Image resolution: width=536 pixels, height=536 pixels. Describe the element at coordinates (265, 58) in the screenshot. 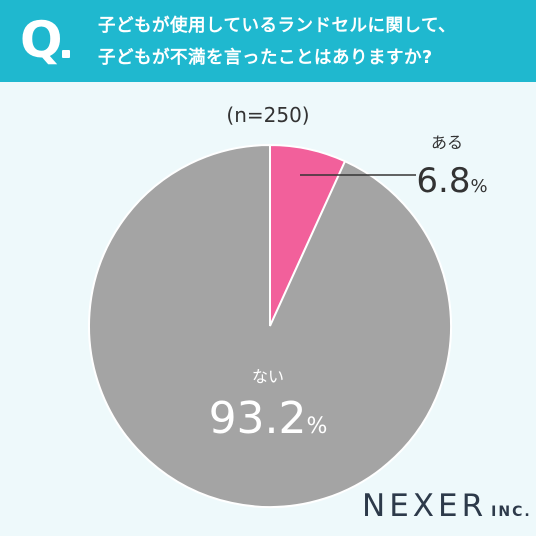

I see `question-line-2: 子どもが不満を言ったことはありますか?` at that location.